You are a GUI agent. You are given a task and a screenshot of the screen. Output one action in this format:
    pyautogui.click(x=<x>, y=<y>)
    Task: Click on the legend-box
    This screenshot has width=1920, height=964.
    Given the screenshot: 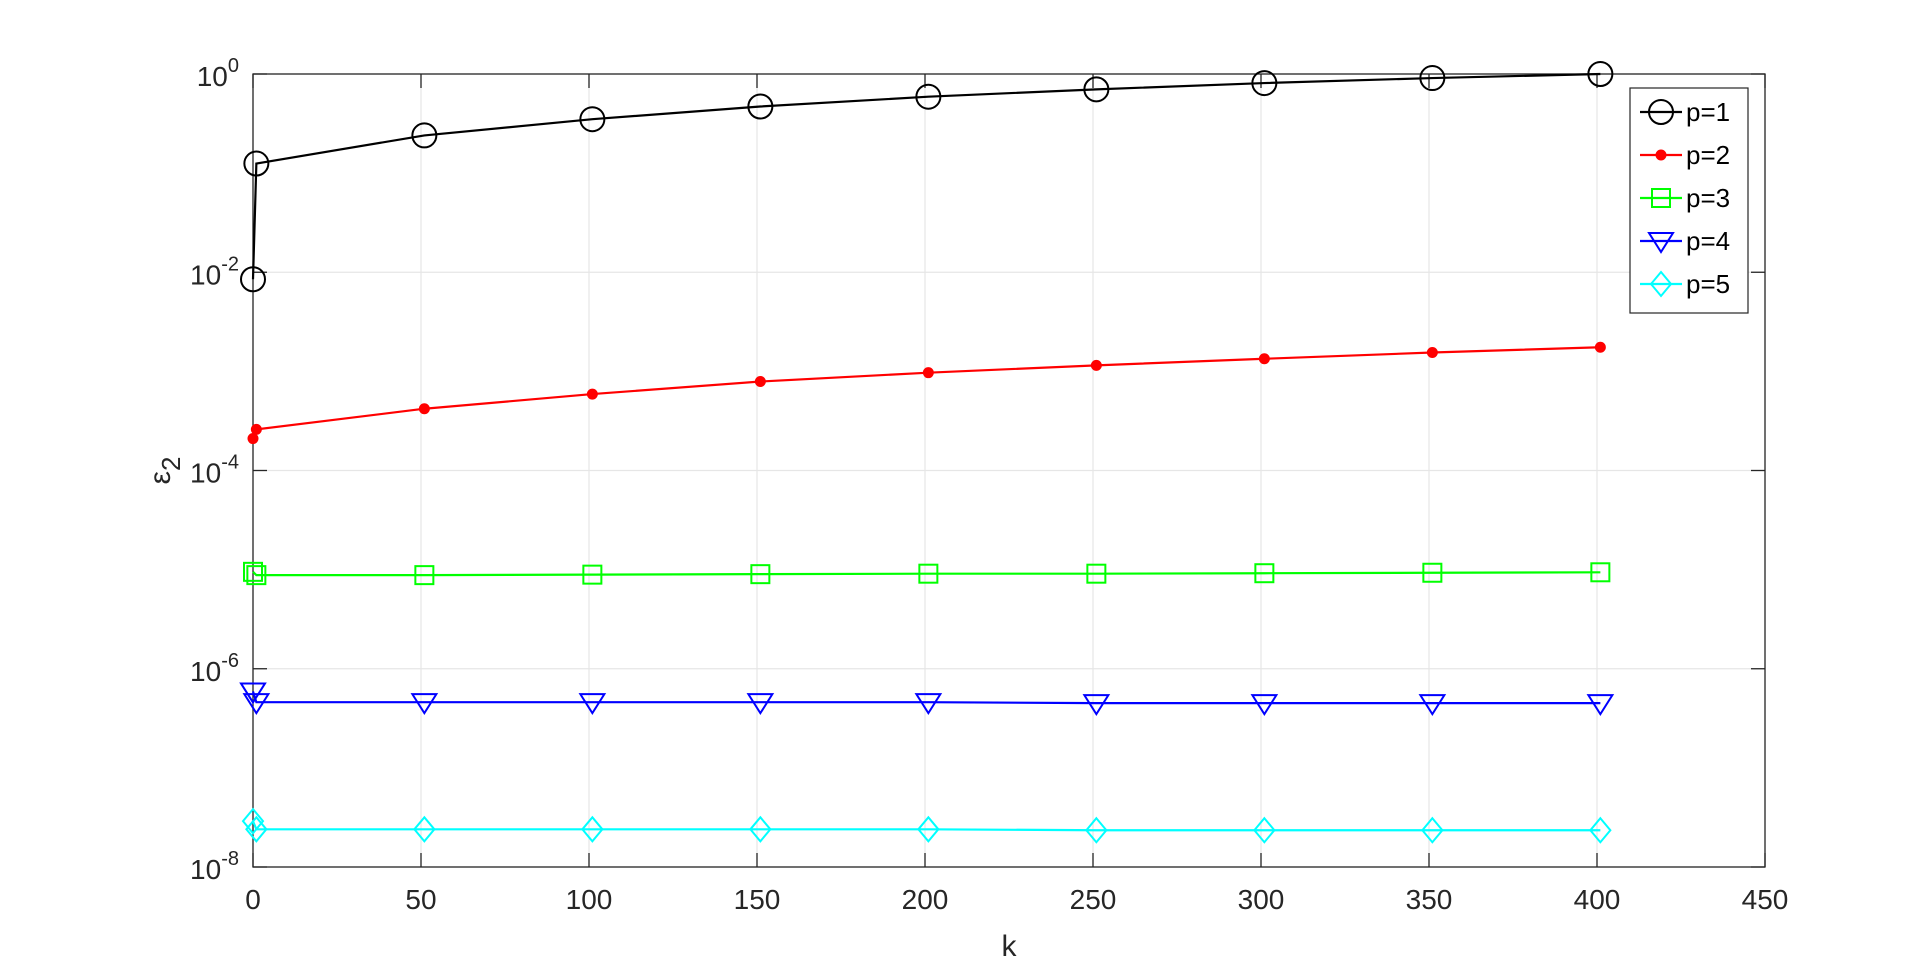 What is the action you would take?
    pyautogui.click(x=1689, y=200)
    